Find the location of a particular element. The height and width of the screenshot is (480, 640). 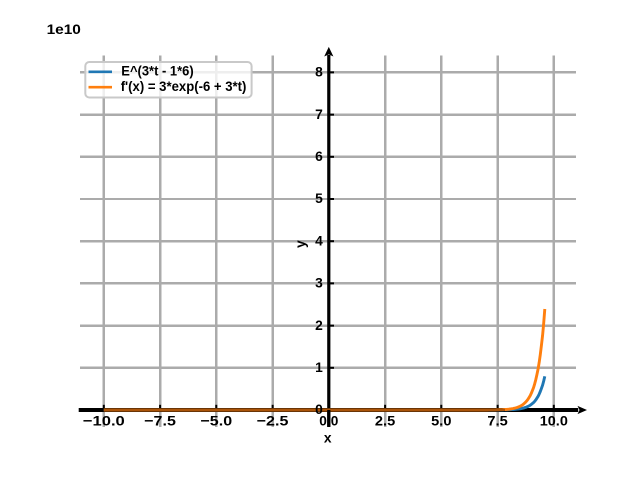

svg-text: −10.0 is located at coordinates (104, 420).